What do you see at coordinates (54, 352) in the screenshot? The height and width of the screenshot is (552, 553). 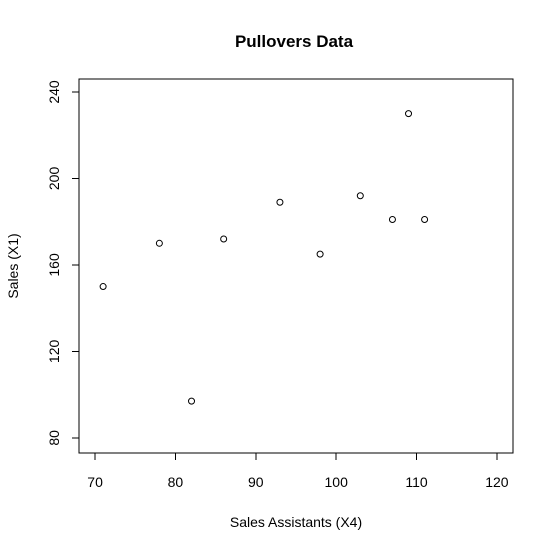 I see `y-tick-label: 120` at bounding box center [54, 352].